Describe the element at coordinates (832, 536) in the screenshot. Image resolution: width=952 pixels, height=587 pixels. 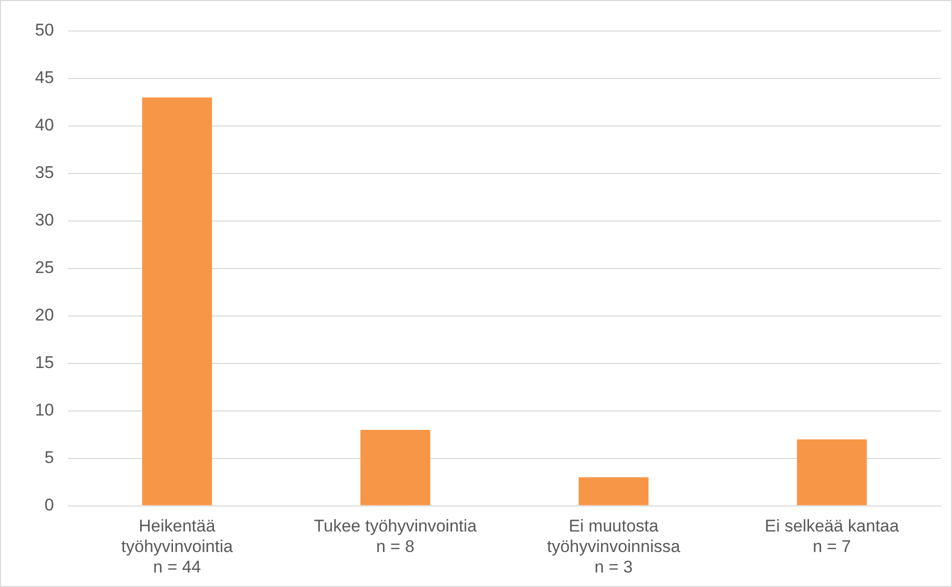
I see `x-tick-label: Ei selkeää kantaa n = 7` at that location.